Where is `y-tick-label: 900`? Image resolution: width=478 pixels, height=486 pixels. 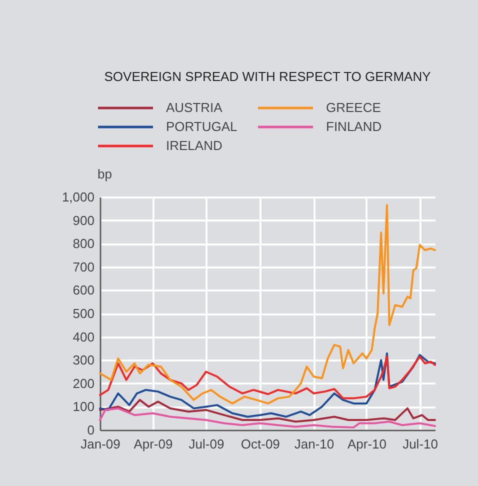
y-tick-label: 900 is located at coordinates (83, 220).